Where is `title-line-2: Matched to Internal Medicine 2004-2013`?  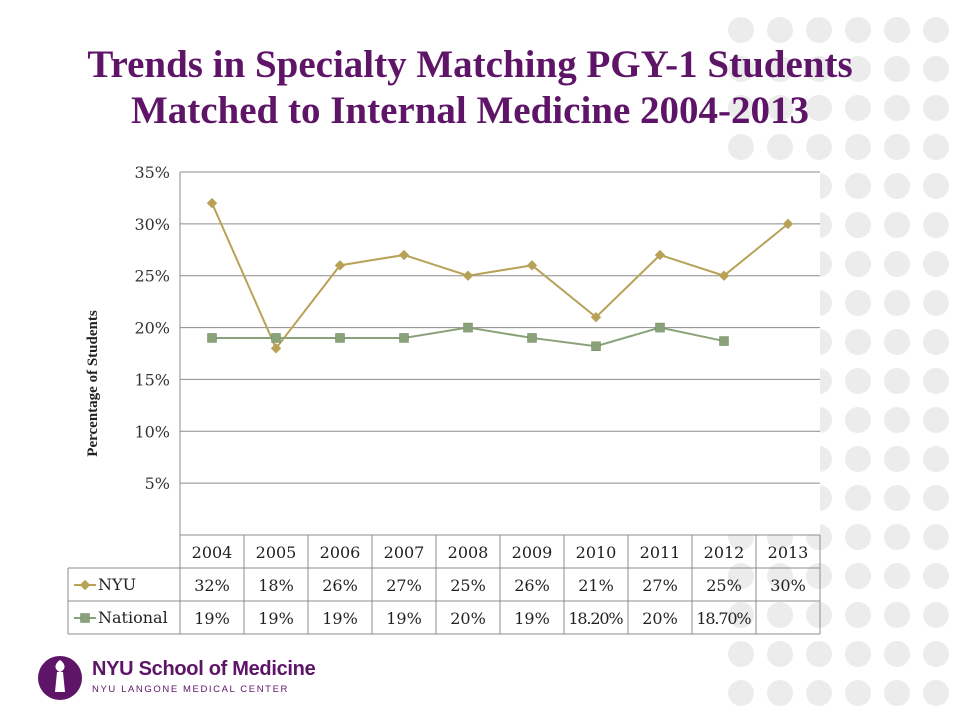
title-line-2: Matched to Internal Medicine 2004-2013 is located at coordinates (470, 110).